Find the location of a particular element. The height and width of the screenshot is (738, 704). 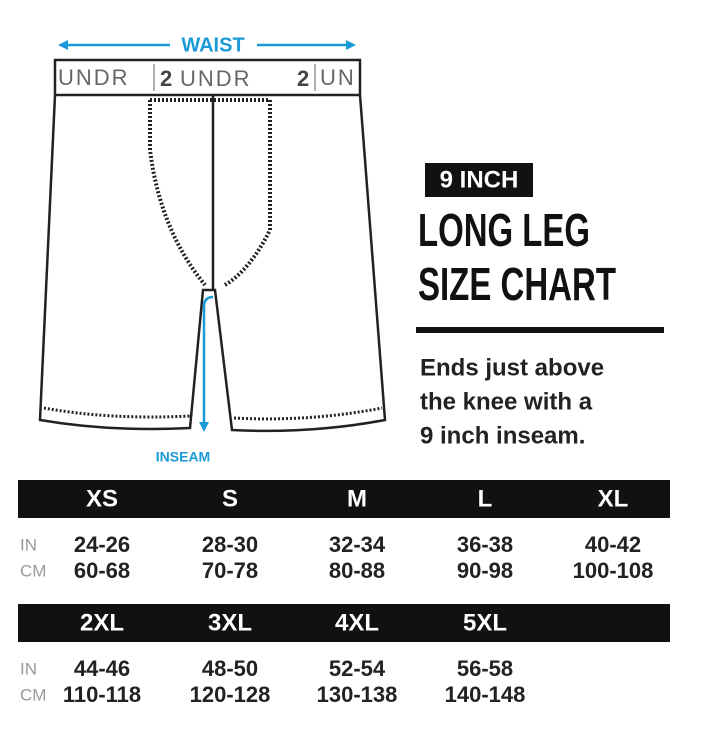

size-header: L is located at coordinates (485, 498).